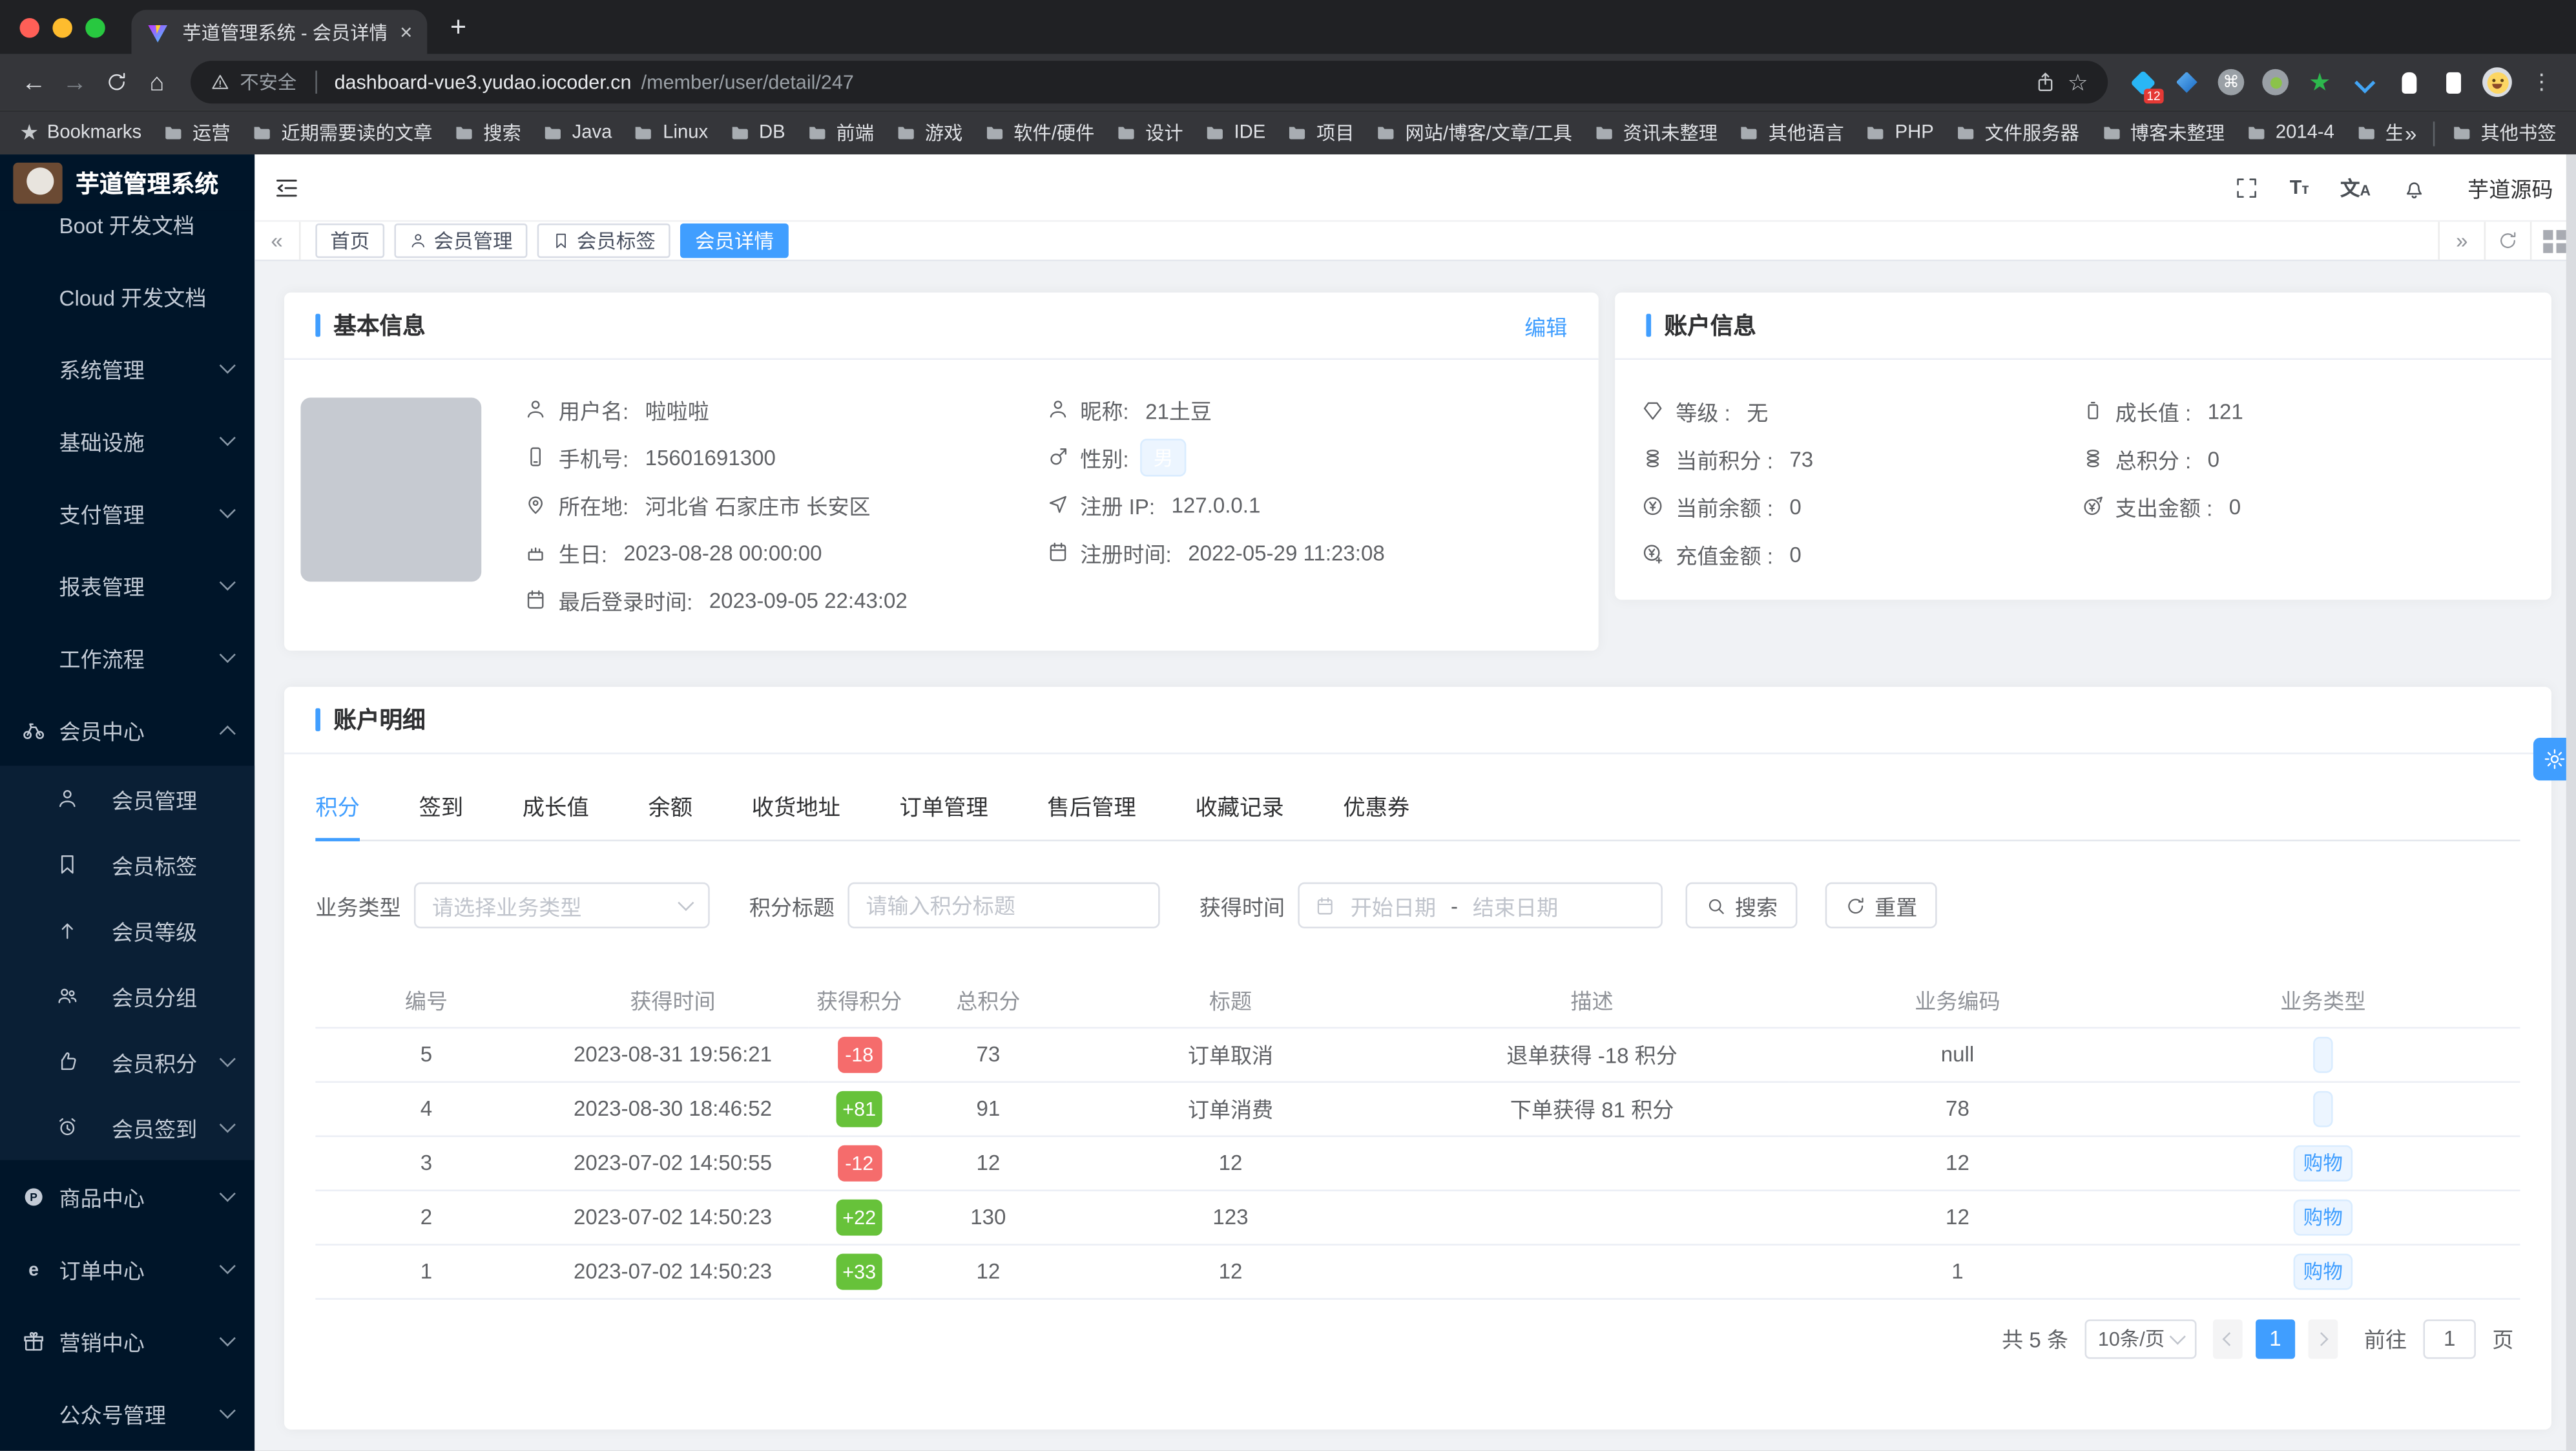 This screenshot has width=2576, height=1451. I want to click on tab-close-icon: ×, so click(406, 32).